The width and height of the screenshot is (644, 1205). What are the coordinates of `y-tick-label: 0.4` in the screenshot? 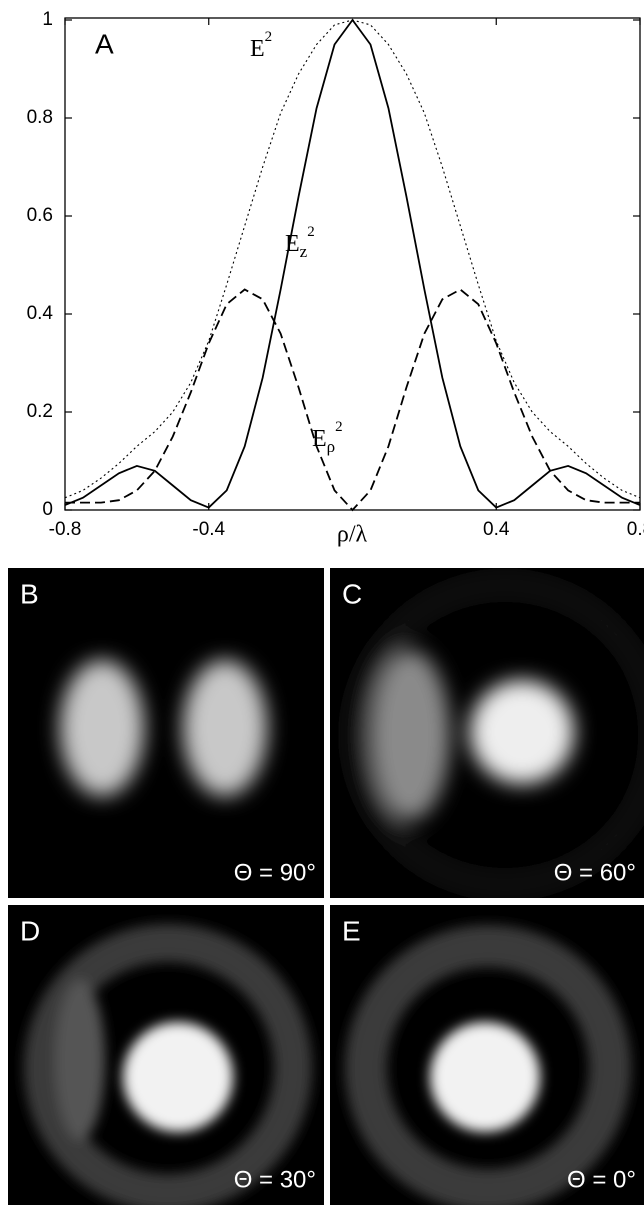 It's located at (40, 313).